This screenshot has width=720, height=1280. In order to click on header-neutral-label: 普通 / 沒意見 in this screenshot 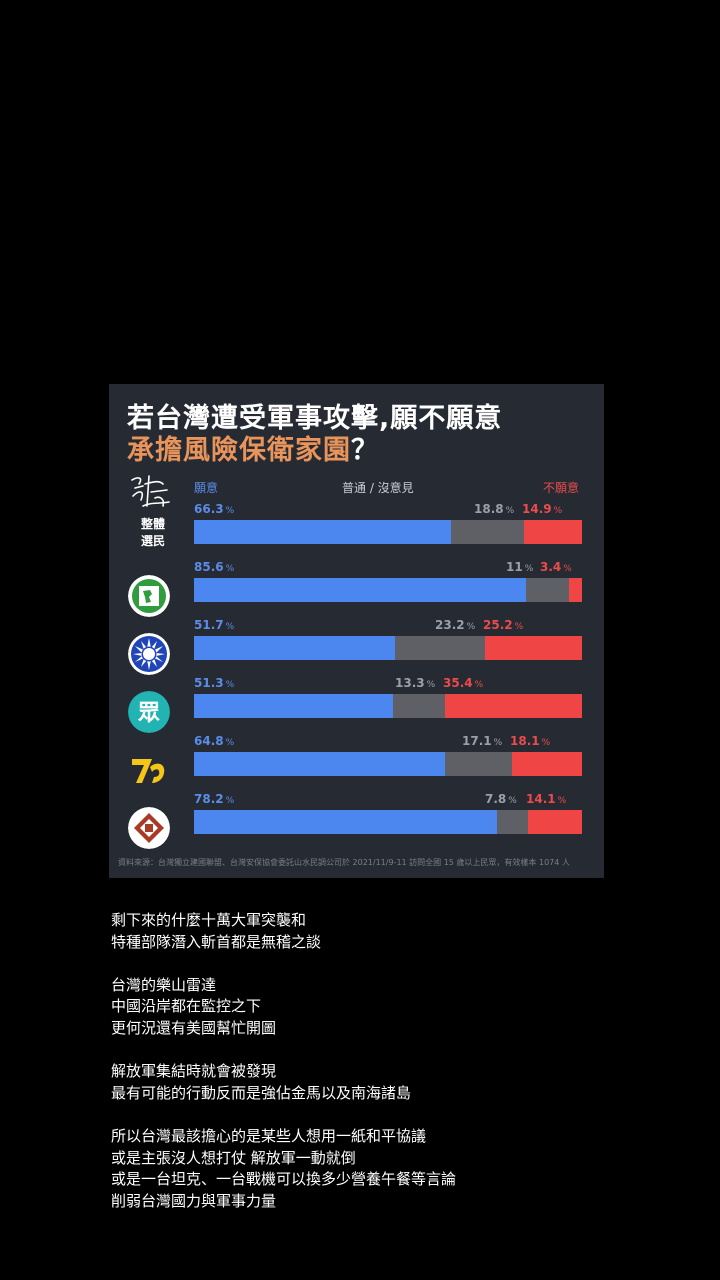, I will do `click(378, 488)`.